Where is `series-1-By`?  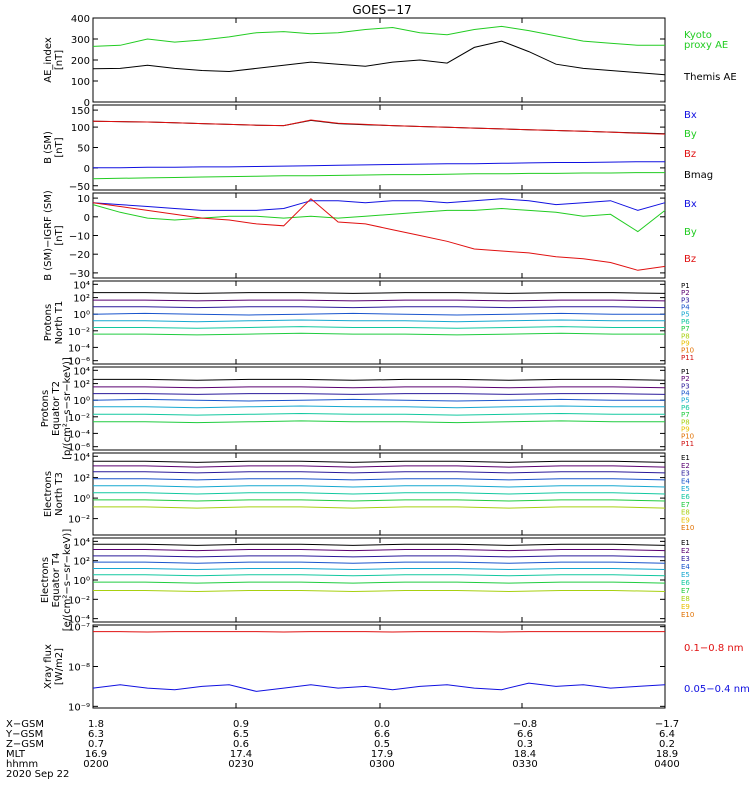
series-1-By is located at coordinates (378, 176).